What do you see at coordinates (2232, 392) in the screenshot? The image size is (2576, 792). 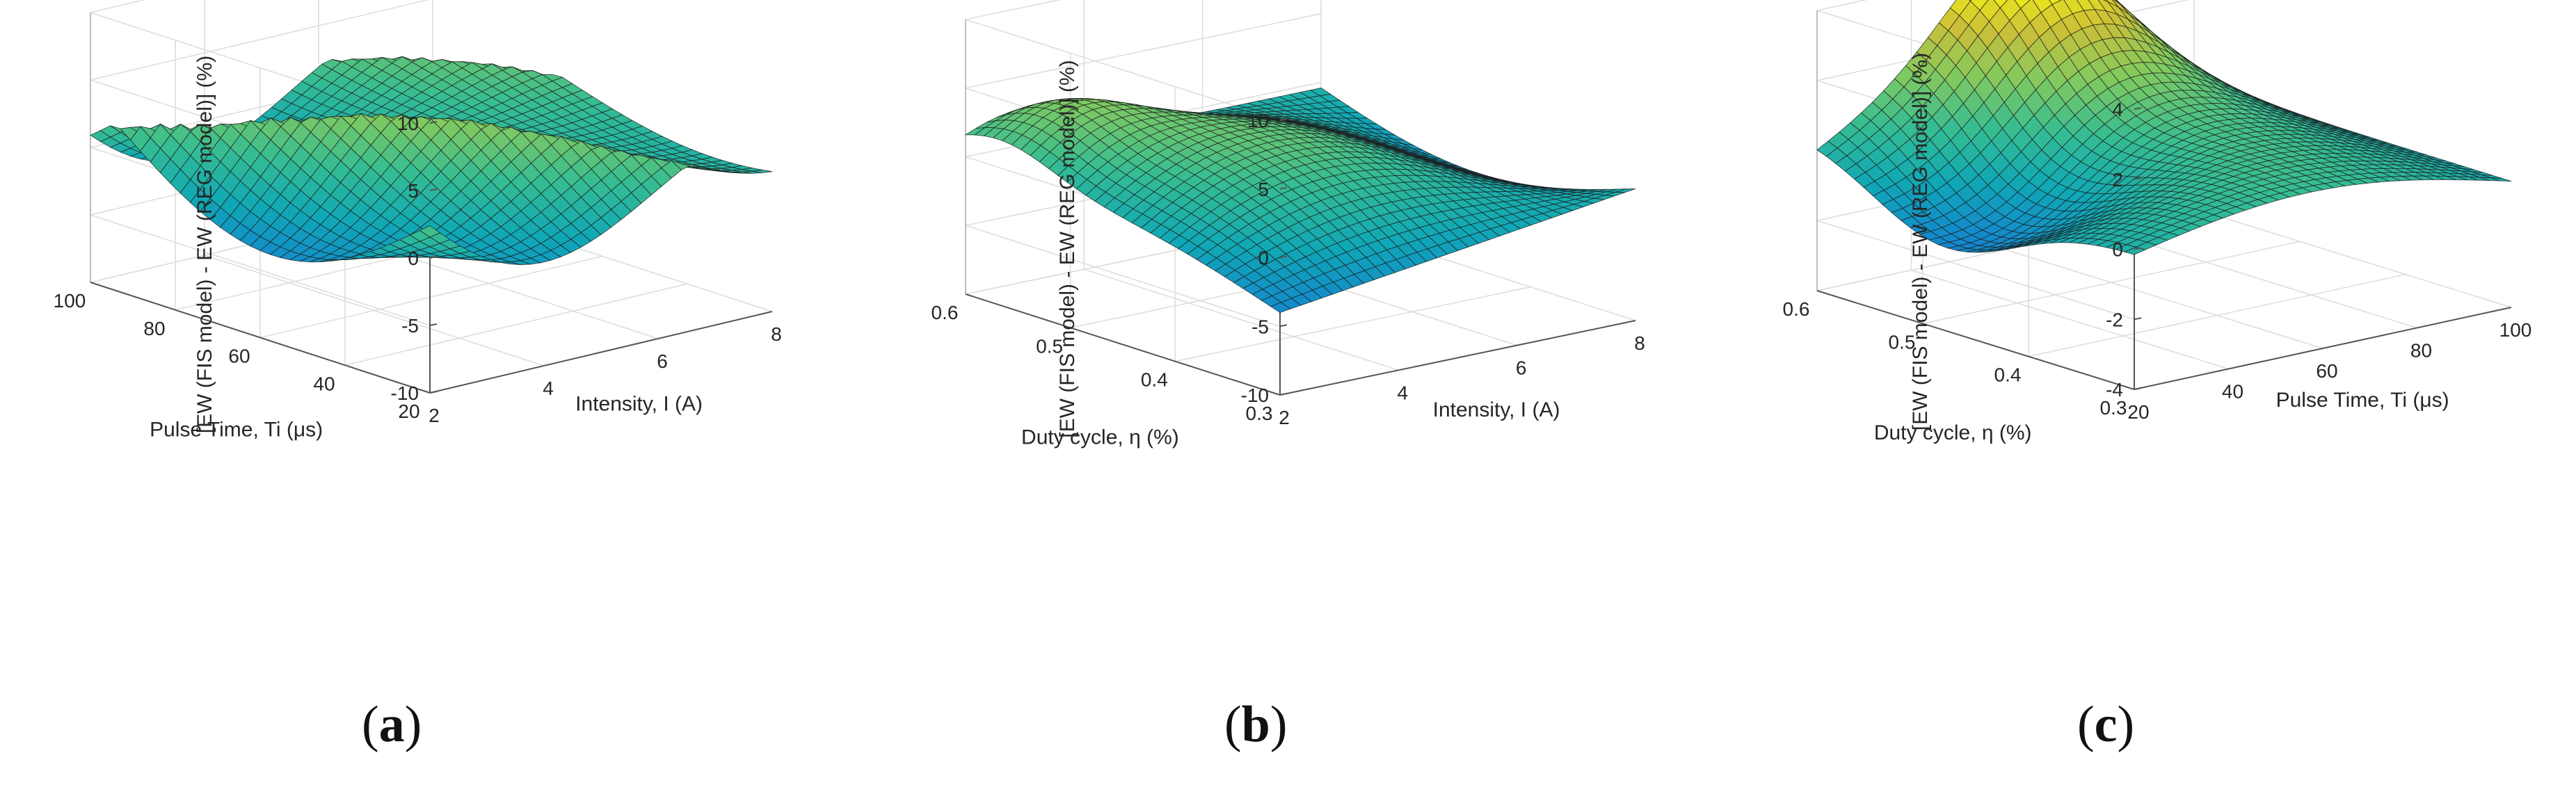 I see `x-tick-label: 40` at bounding box center [2232, 392].